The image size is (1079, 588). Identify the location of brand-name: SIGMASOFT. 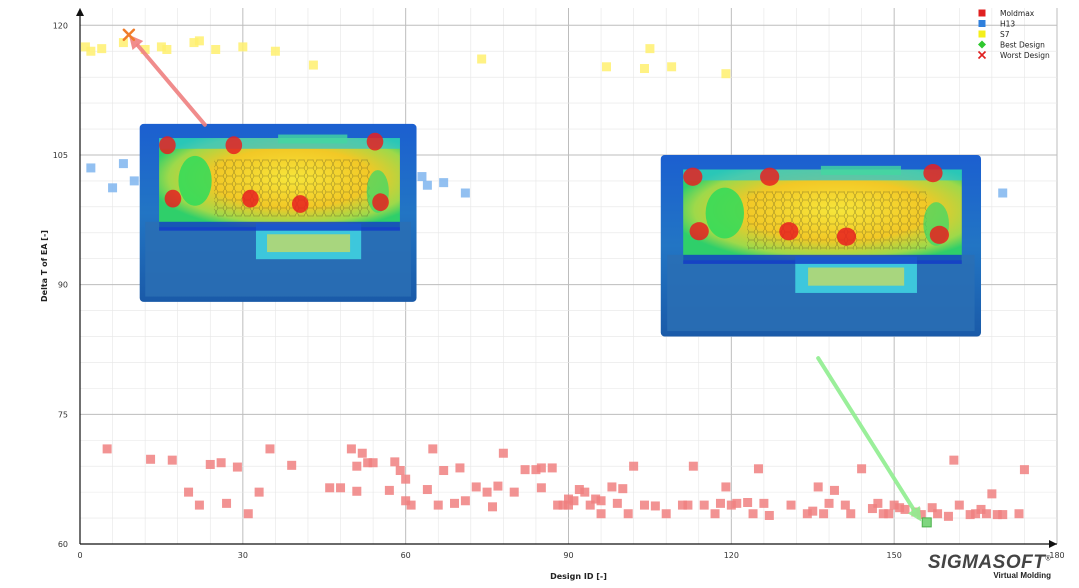
(986, 562).